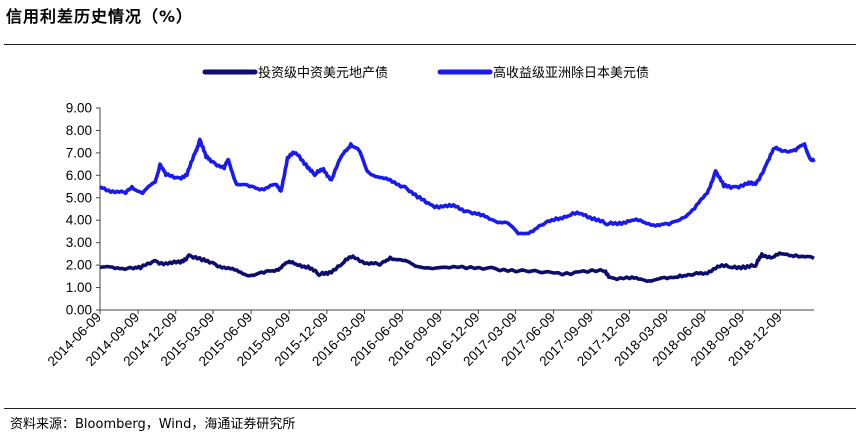  I want to click on legend-label-1: 投资级中资美元地产债, so click(323, 72).